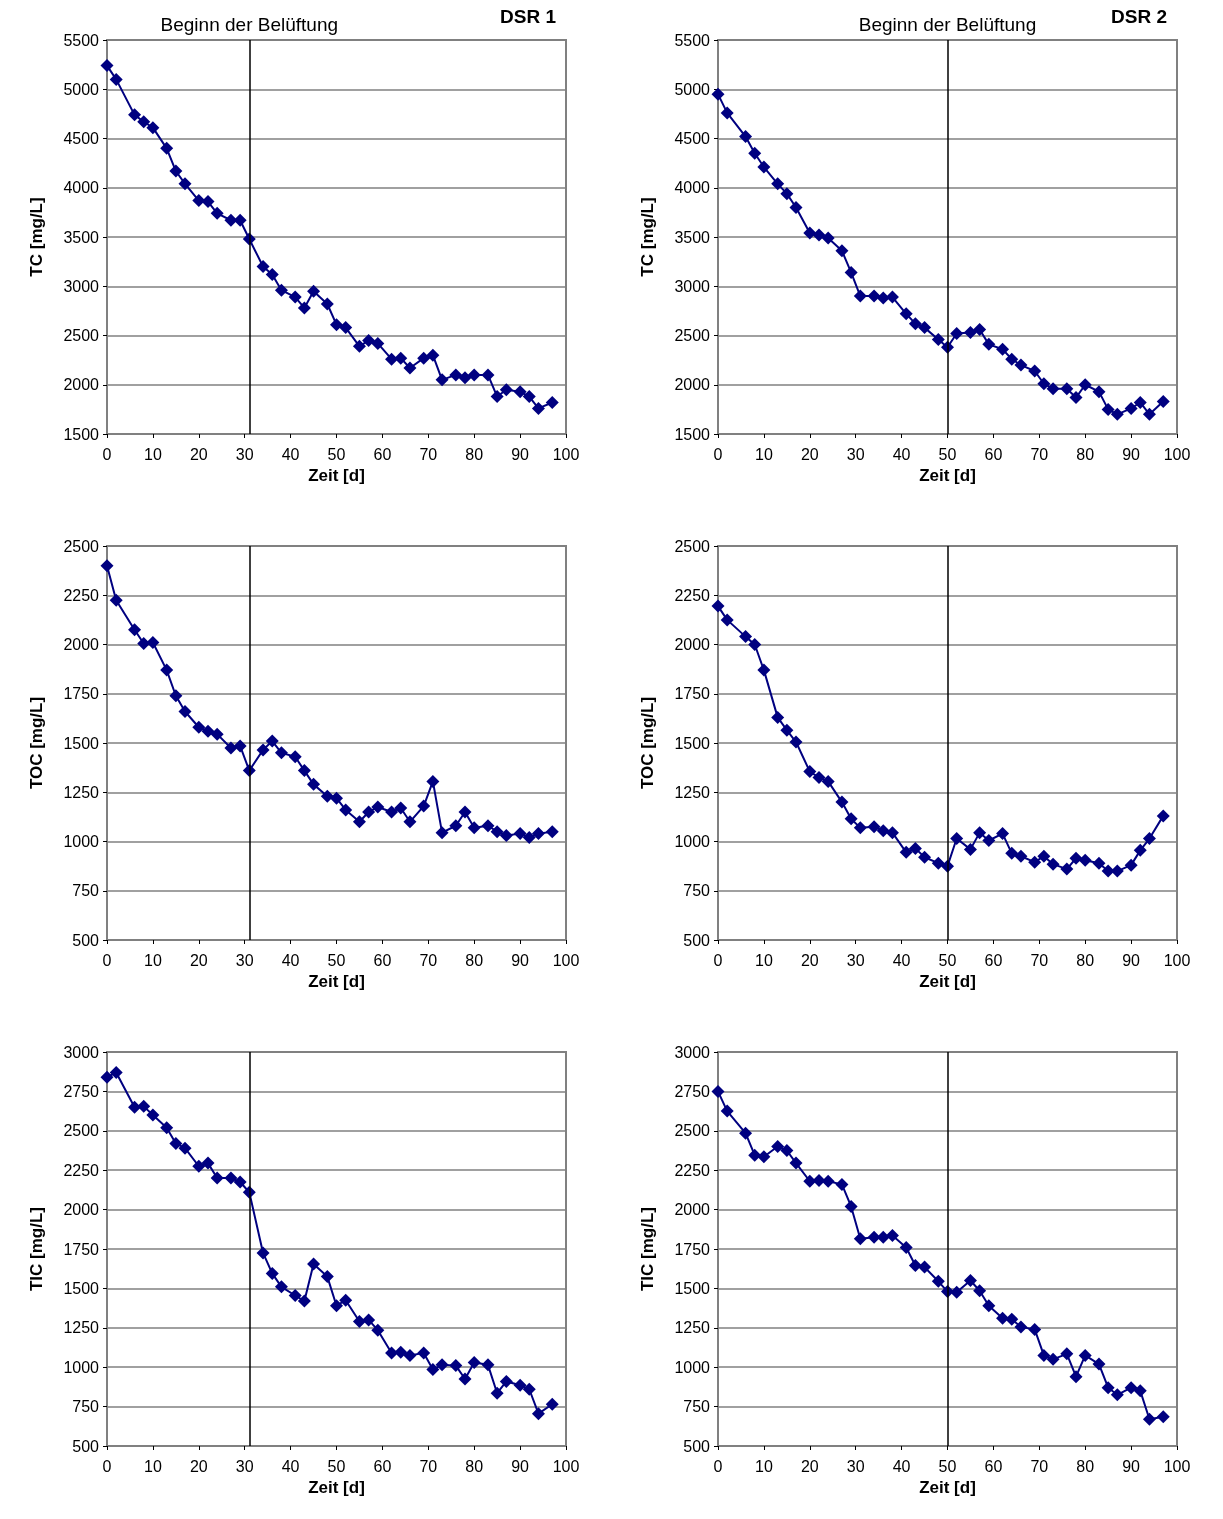 The width and height of the screenshot is (1223, 1519). I want to click on x-tick-label: 40, so click(290, 960).